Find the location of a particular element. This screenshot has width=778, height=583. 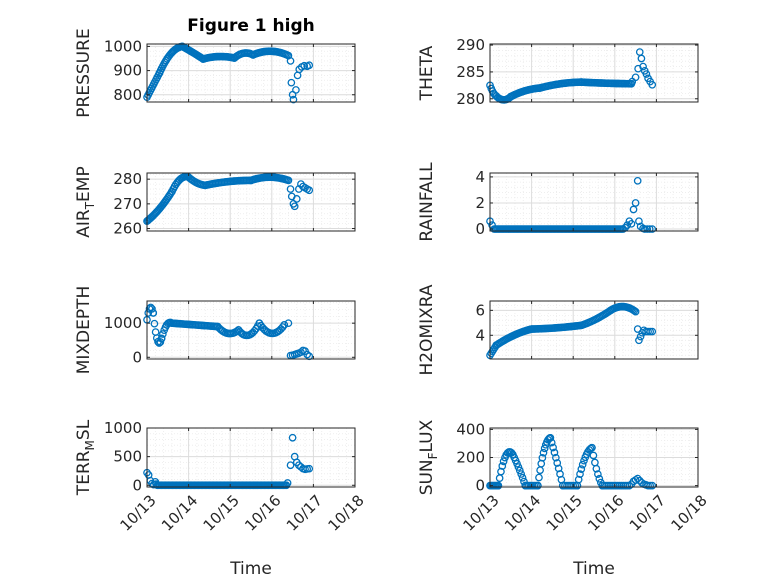

y-tick-label: 285 is located at coordinates (470, 72).